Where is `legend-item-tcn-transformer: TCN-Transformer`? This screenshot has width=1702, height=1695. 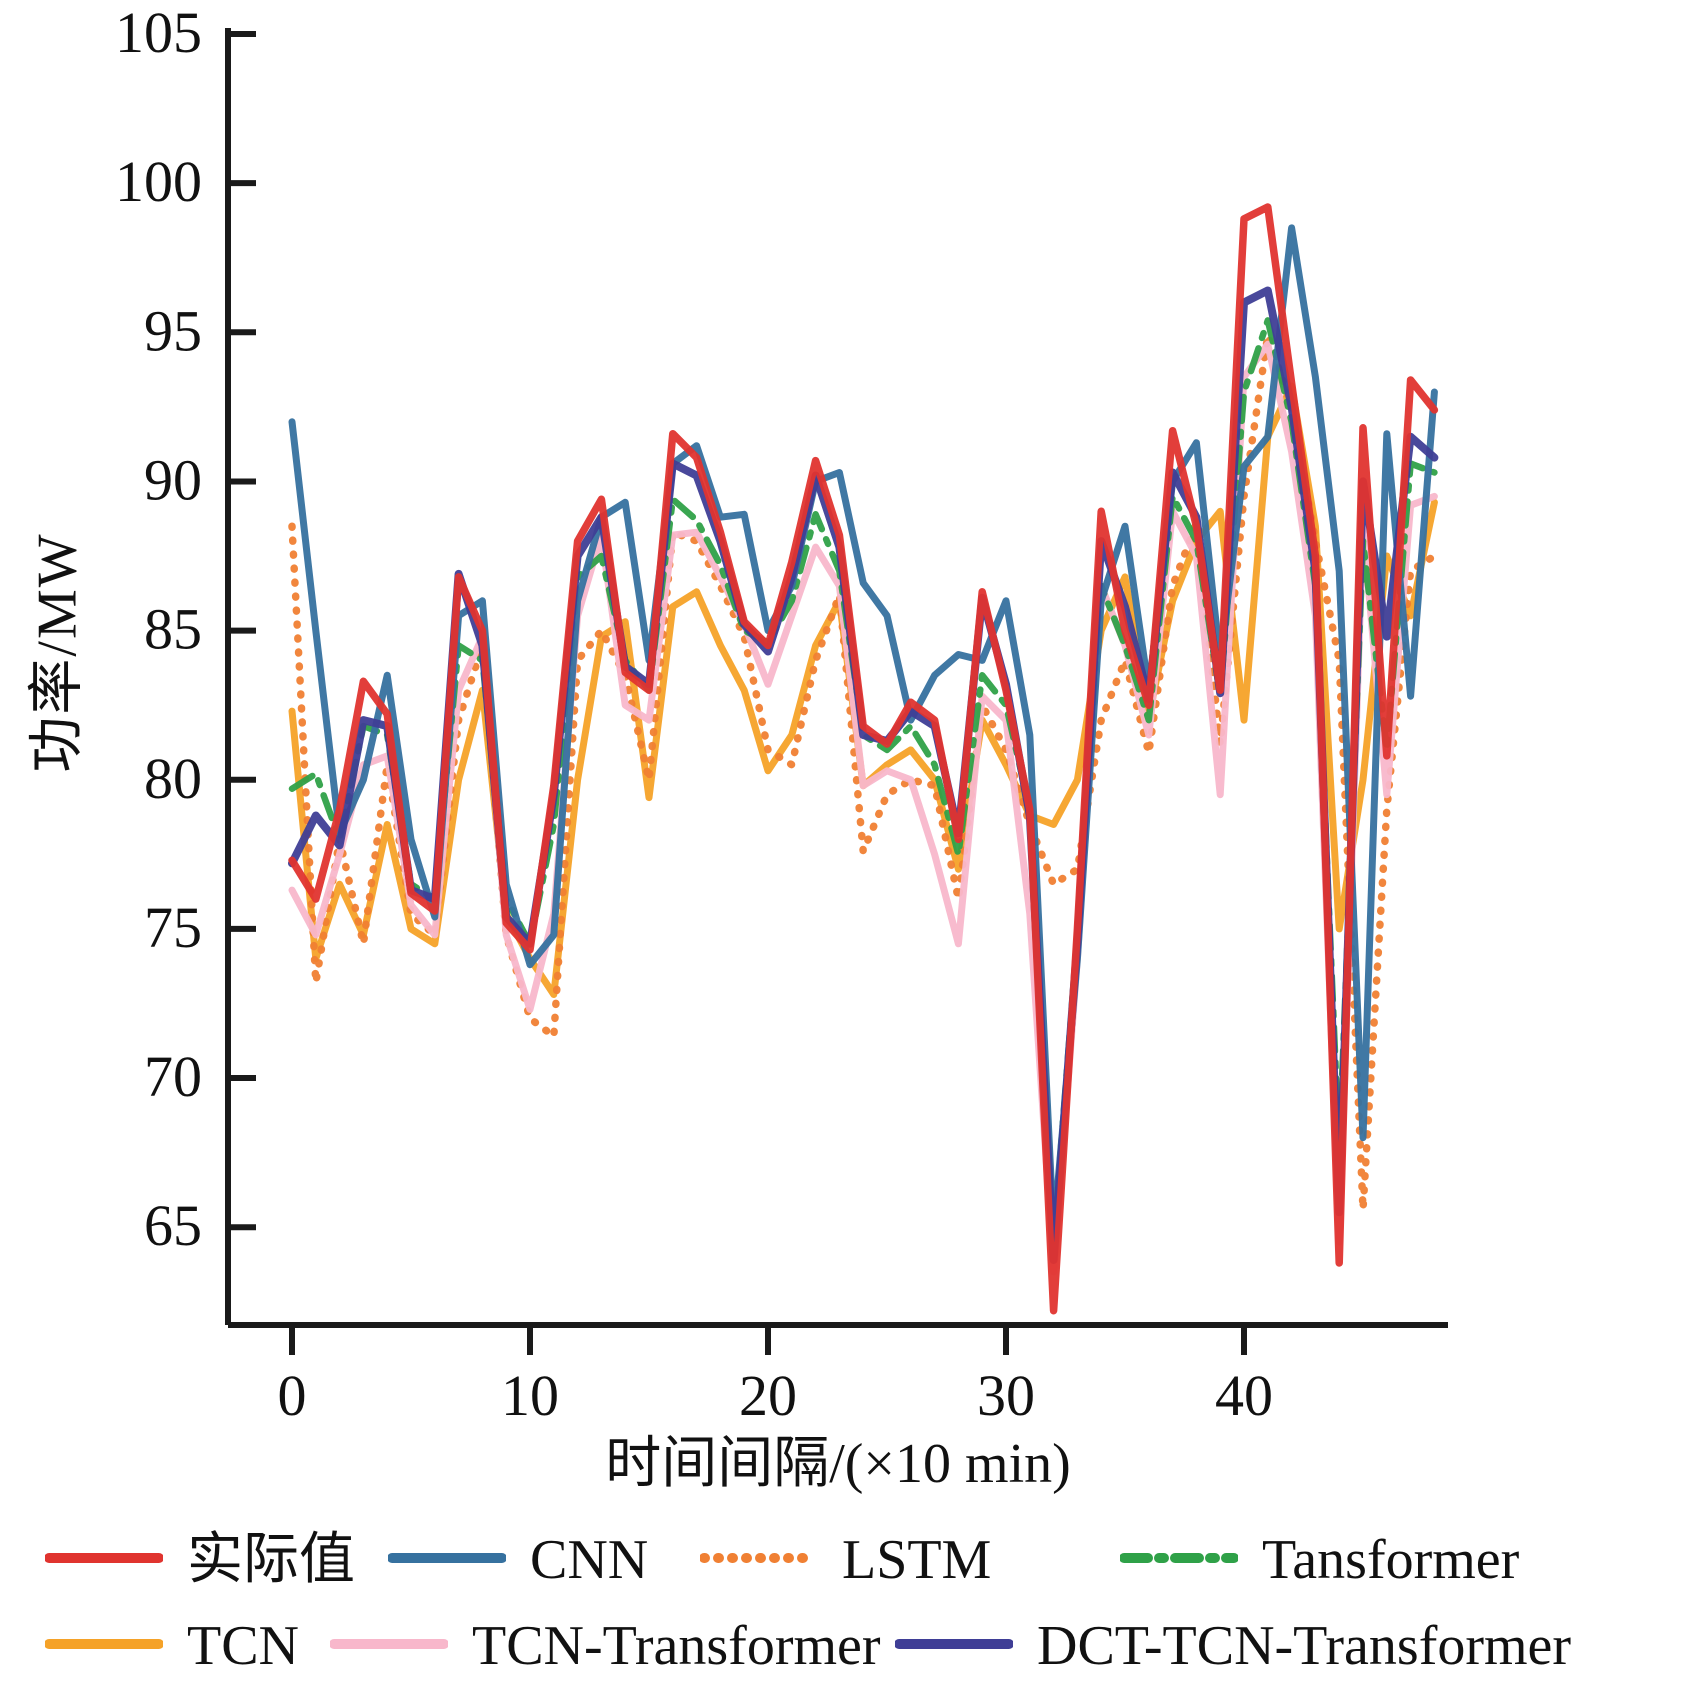
legend-item-tcn-transformer: TCN-Transformer is located at coordinates (605, 1646).